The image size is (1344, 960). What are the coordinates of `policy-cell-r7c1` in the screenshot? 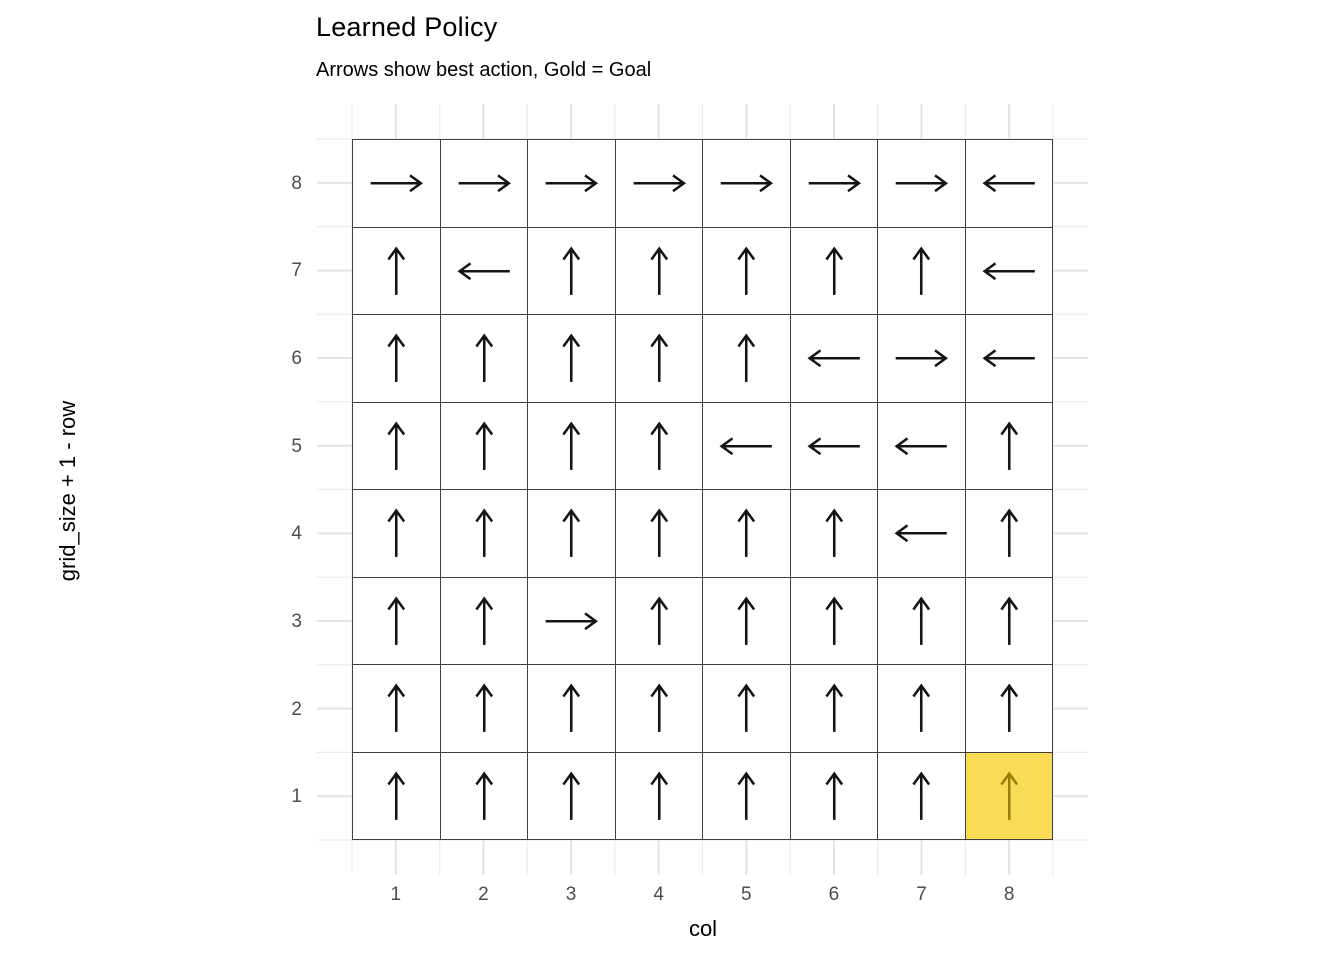 It's located at (396, 270).